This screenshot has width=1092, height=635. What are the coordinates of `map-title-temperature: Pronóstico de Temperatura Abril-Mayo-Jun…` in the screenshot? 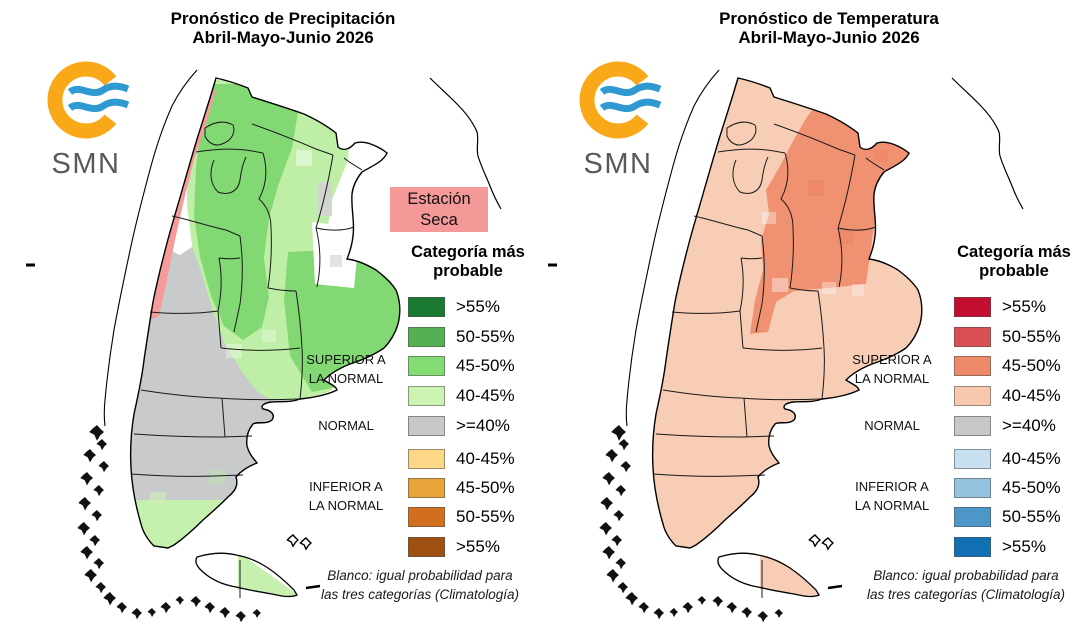 It's located at (829, 28).